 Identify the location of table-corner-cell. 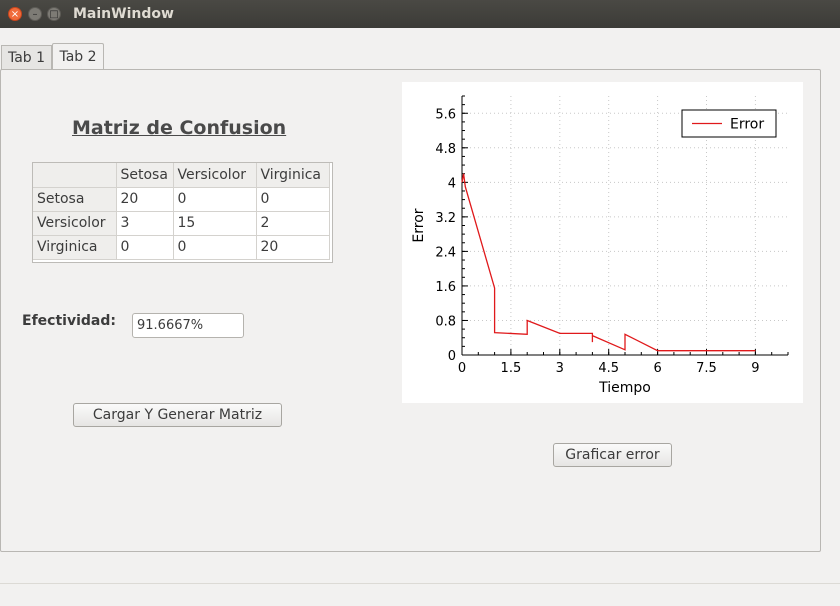
(75, 175).